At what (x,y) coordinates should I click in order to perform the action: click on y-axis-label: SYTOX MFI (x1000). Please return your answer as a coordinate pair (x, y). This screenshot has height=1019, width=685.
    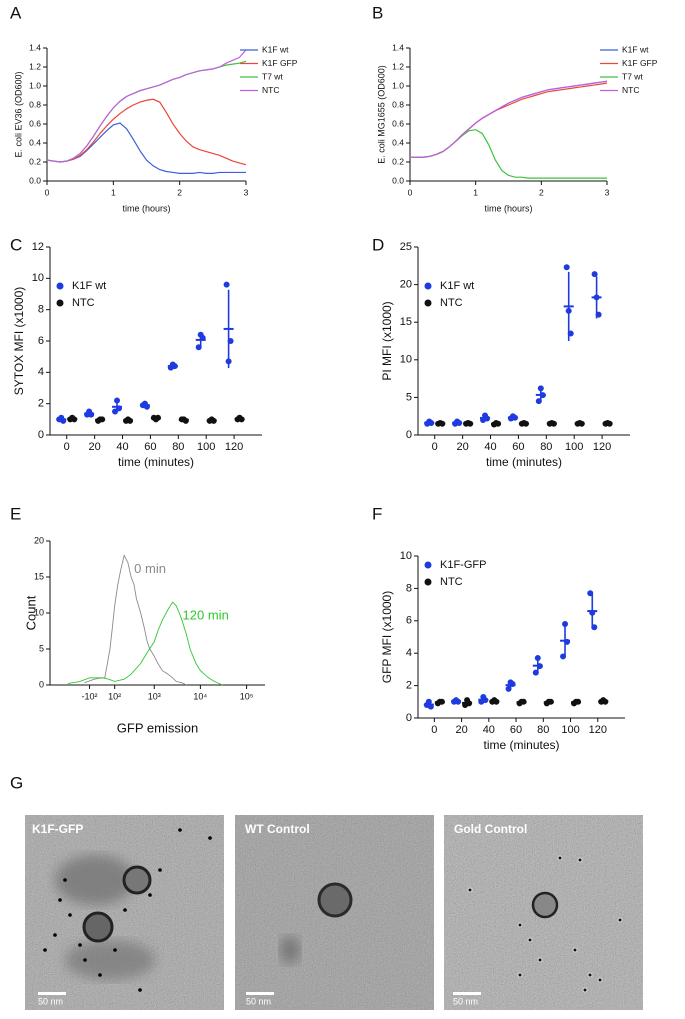
    Looking at the image, I should click on (19, 341).